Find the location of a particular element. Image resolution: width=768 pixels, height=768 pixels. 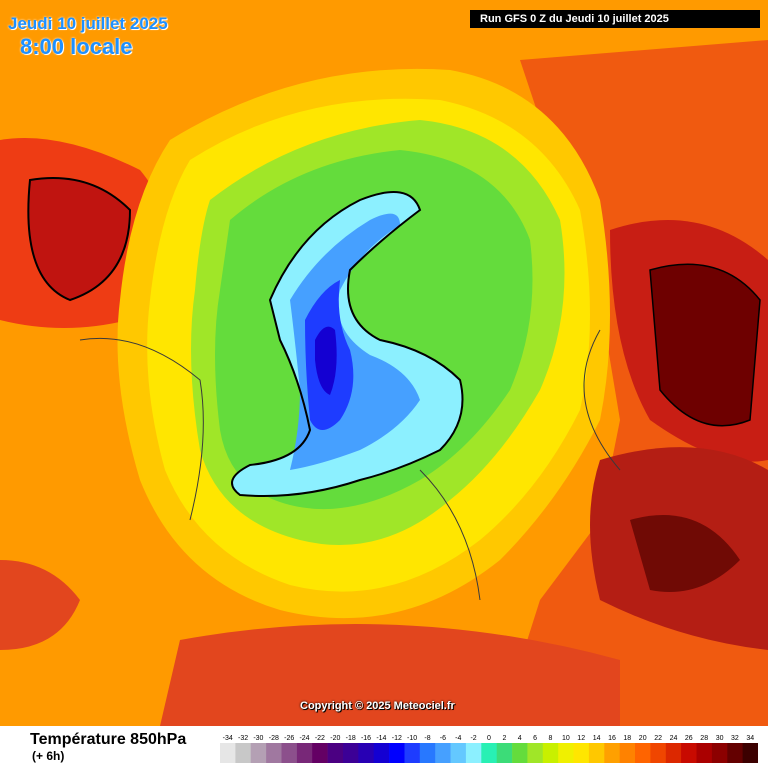

scale-tick-label: -10 is located at coordinates (412, 738).